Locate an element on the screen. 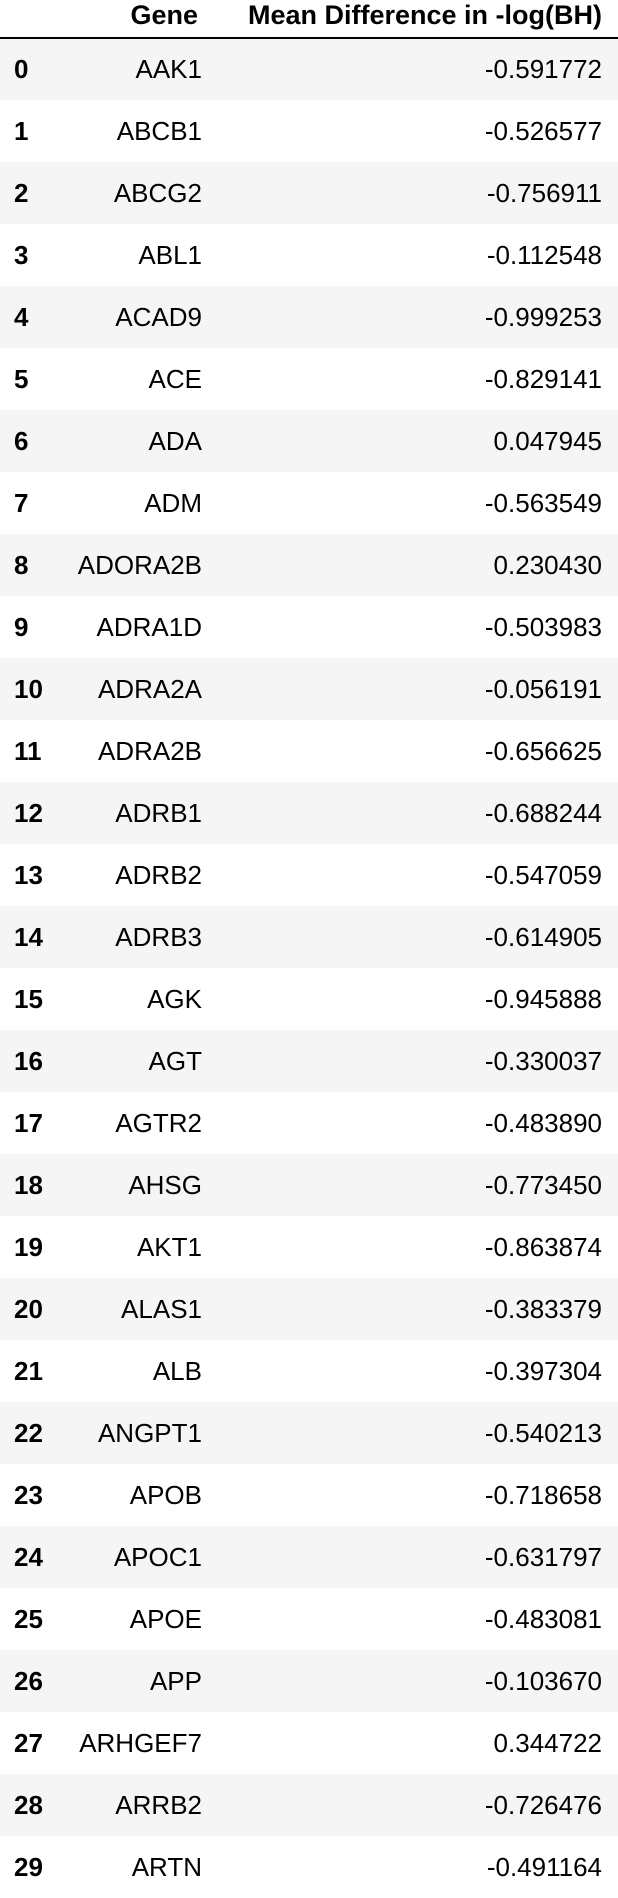  mean-difference-cell: -0.383379 is located at coordinates (543, 1308).